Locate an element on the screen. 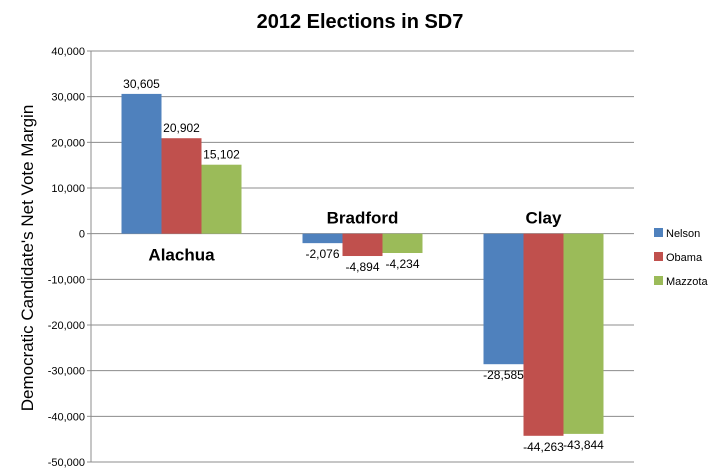  legend: Nelson Obama Mazzota is located at coordinates (681, 258).